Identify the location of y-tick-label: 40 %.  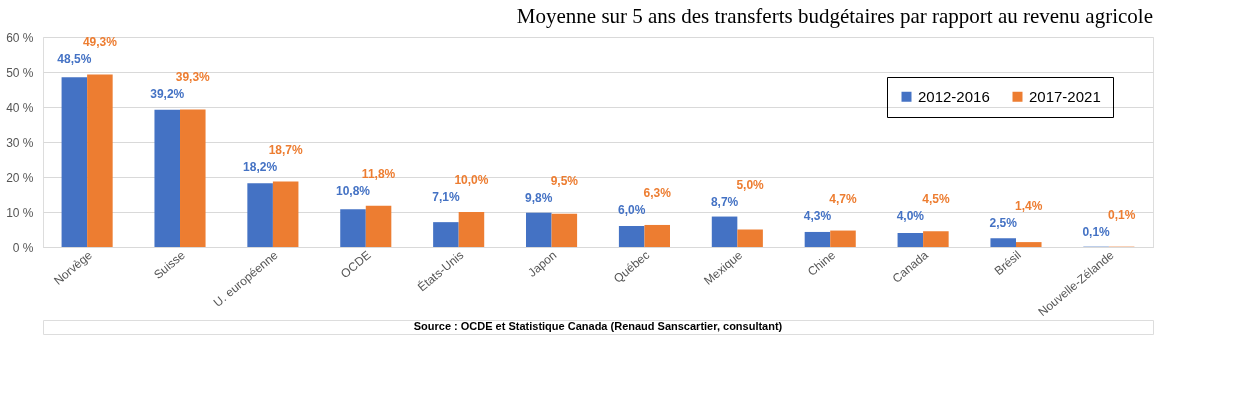
(20, 107).